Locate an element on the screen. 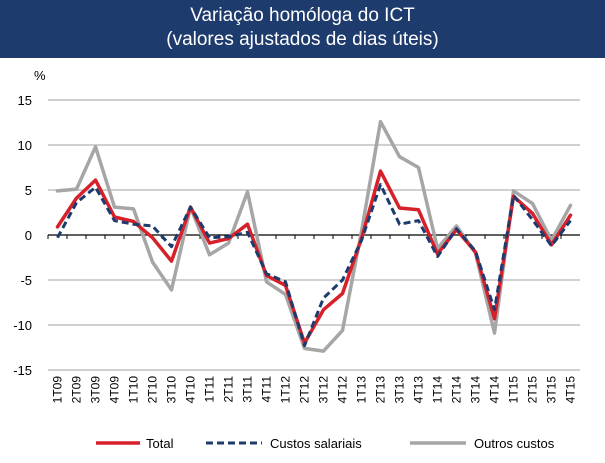 Image resolution: width=605 pixels, height=463 pixels. x-tick-label: 3T12 is located at coordinates (324, 390).